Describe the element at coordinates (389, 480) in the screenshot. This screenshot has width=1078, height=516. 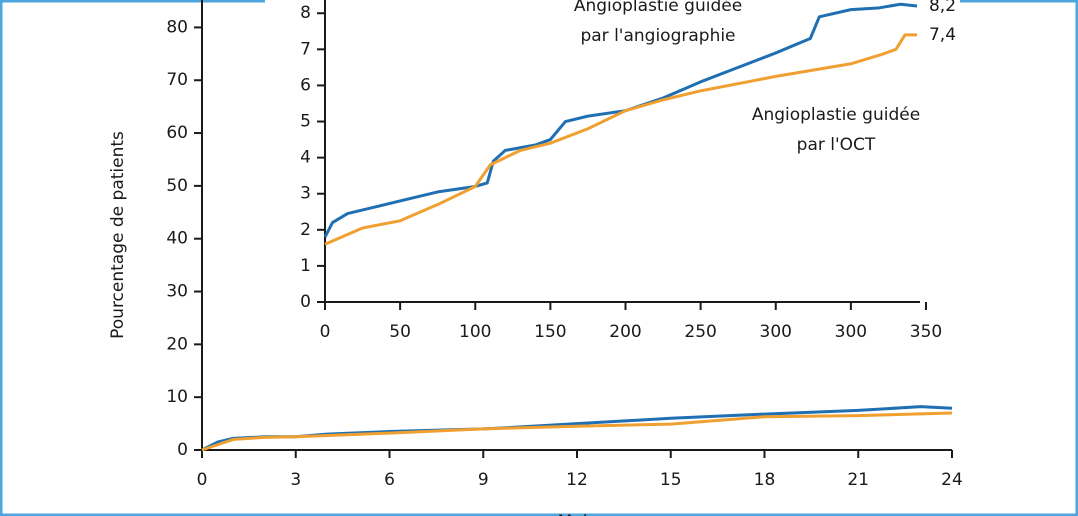
I see `x-tick-label: 6` at that location.